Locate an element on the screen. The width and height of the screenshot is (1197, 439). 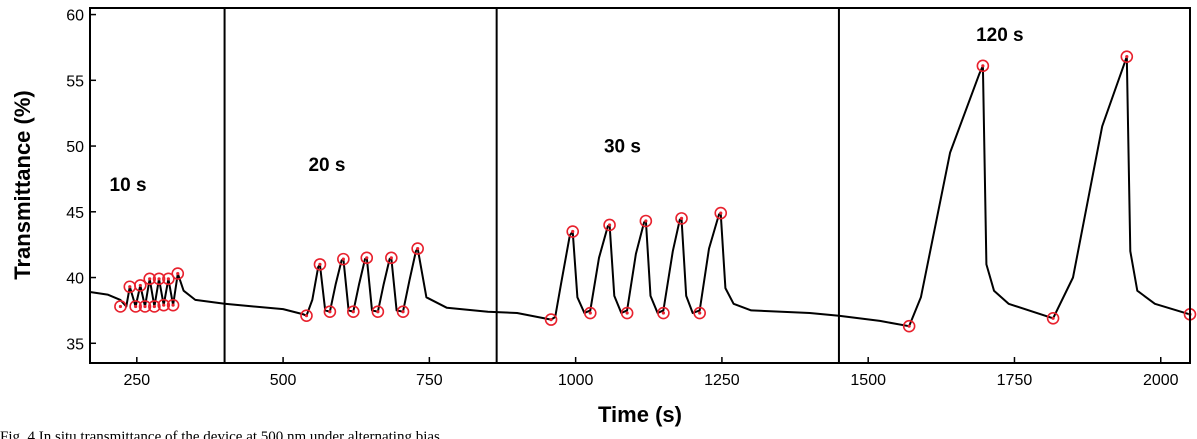
y-tick-label: 50 is located at coordinates (75, 147).